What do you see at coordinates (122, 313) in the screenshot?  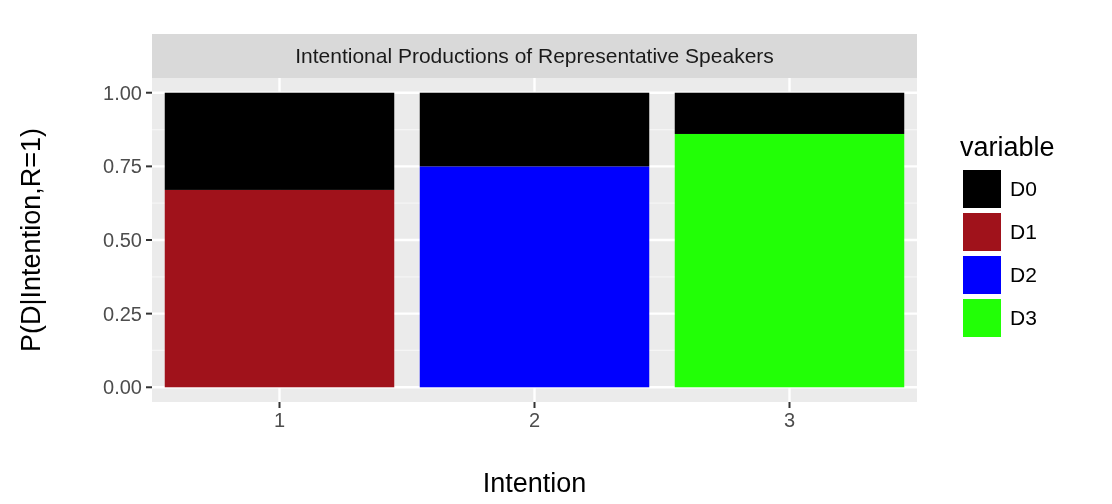 I see `y-tick-label: 0.25` at bounding box center [122, 313].